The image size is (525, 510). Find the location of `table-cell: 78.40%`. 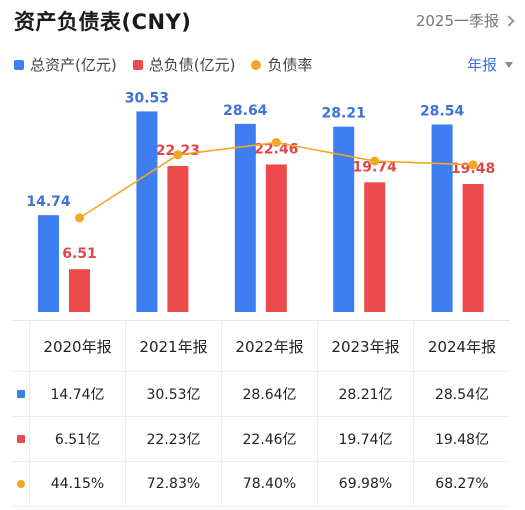

table-cell: 78.40% is located at coordinates (270, 484).